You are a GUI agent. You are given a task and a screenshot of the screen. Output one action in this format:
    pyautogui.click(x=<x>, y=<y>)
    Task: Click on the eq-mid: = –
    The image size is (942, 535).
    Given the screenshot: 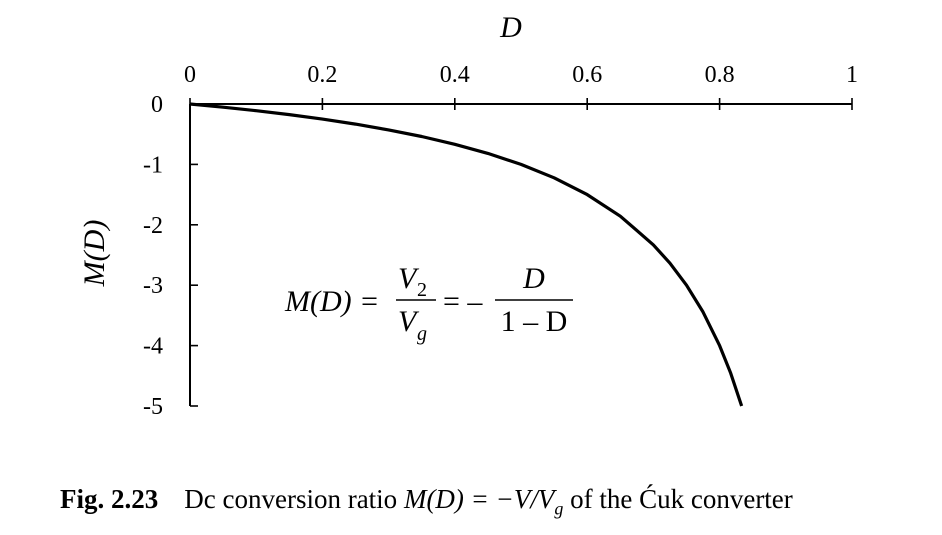 What is the action you would take?
    pyautogui.click(x=463, y=301)
    